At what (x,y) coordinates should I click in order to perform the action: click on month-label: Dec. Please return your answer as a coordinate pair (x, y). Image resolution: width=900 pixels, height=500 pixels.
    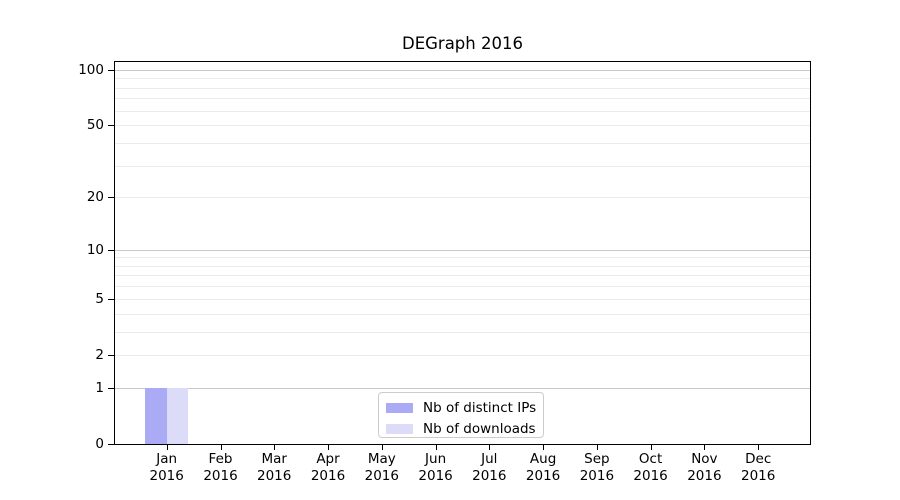
    Looking at the image, I should click on (758, 459).